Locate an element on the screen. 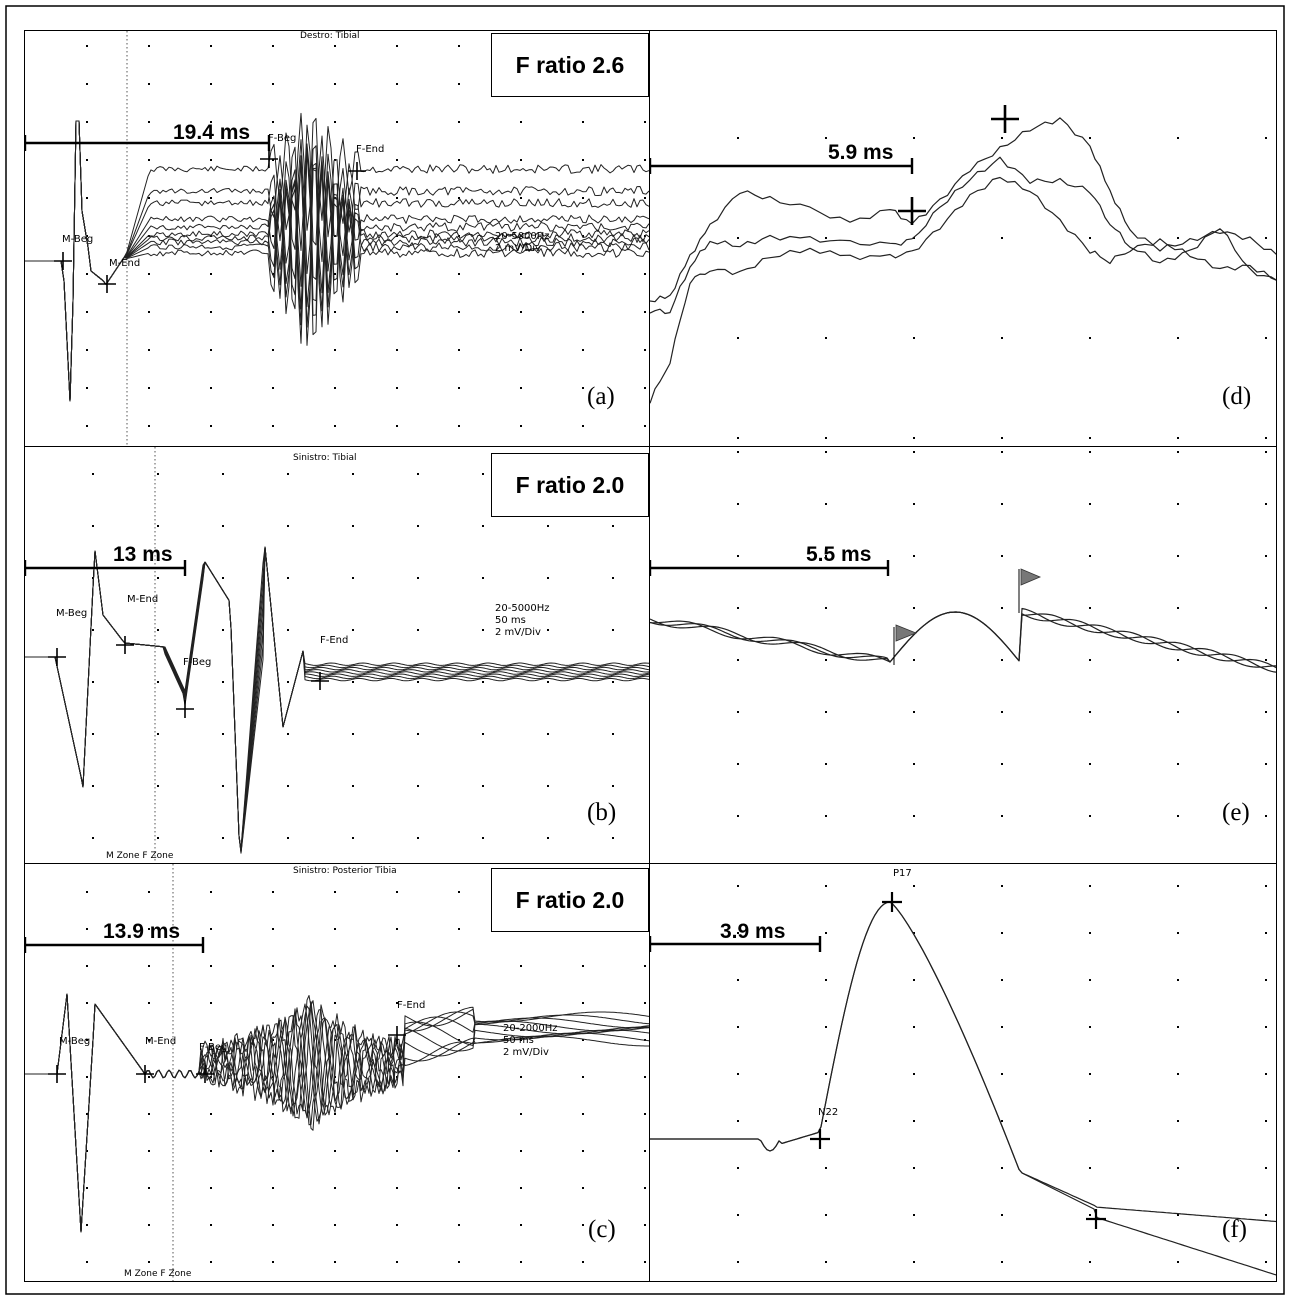  panel-b-marker-fend: F-End is located at coordinates (334, 640).